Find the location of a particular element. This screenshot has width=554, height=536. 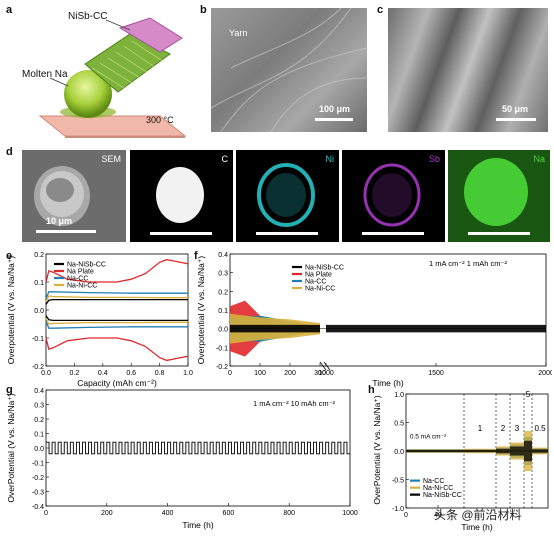

panel-label-f: f is located at coordinates (196, 256).